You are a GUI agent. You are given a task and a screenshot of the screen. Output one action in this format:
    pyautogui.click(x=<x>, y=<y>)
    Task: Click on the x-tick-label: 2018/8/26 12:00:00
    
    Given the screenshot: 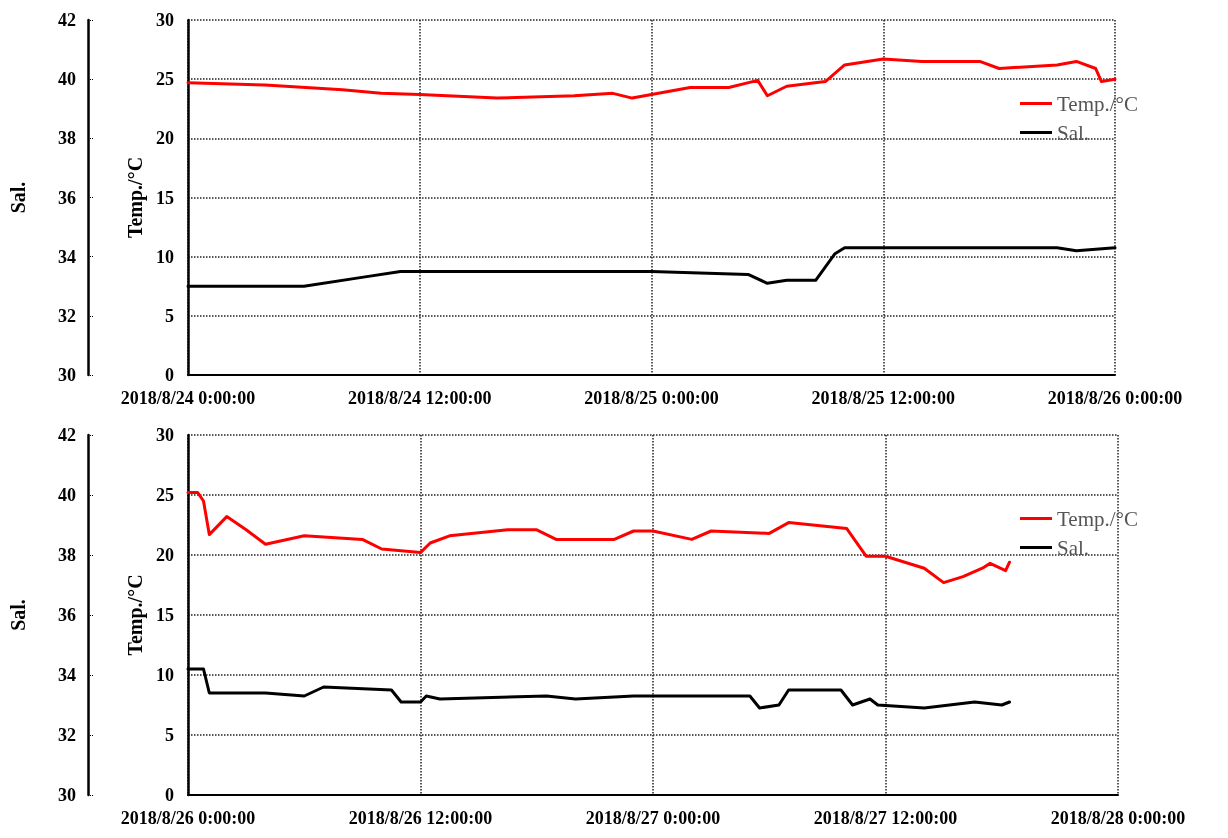 What is the action you would take?
    pyautogui.click(x=420, y=818)
    